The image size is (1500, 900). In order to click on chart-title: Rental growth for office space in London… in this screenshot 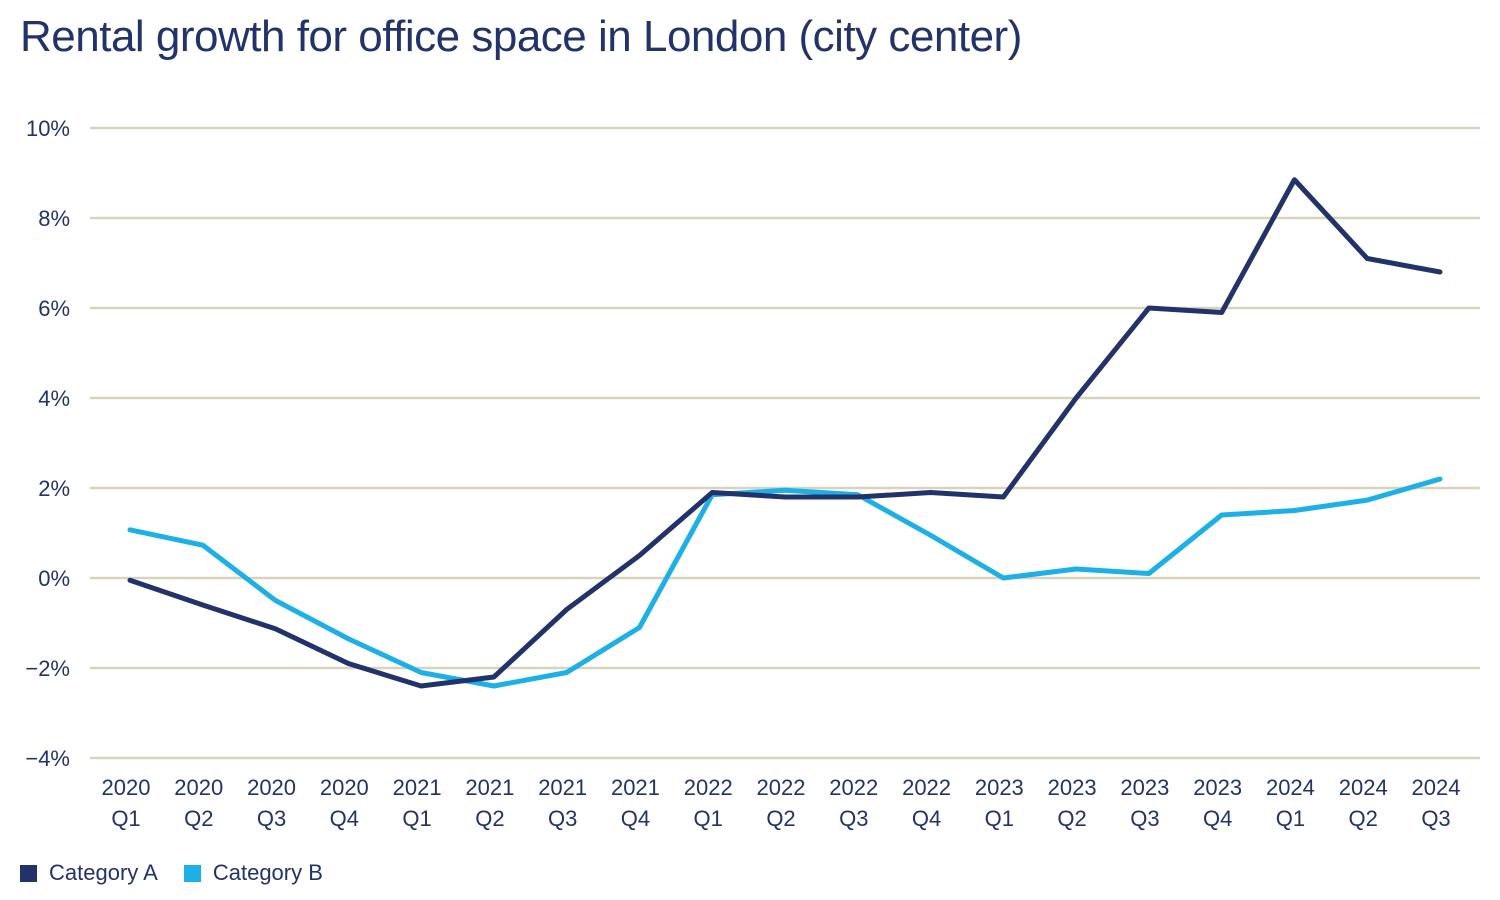, I will do `click(521, 36)`.